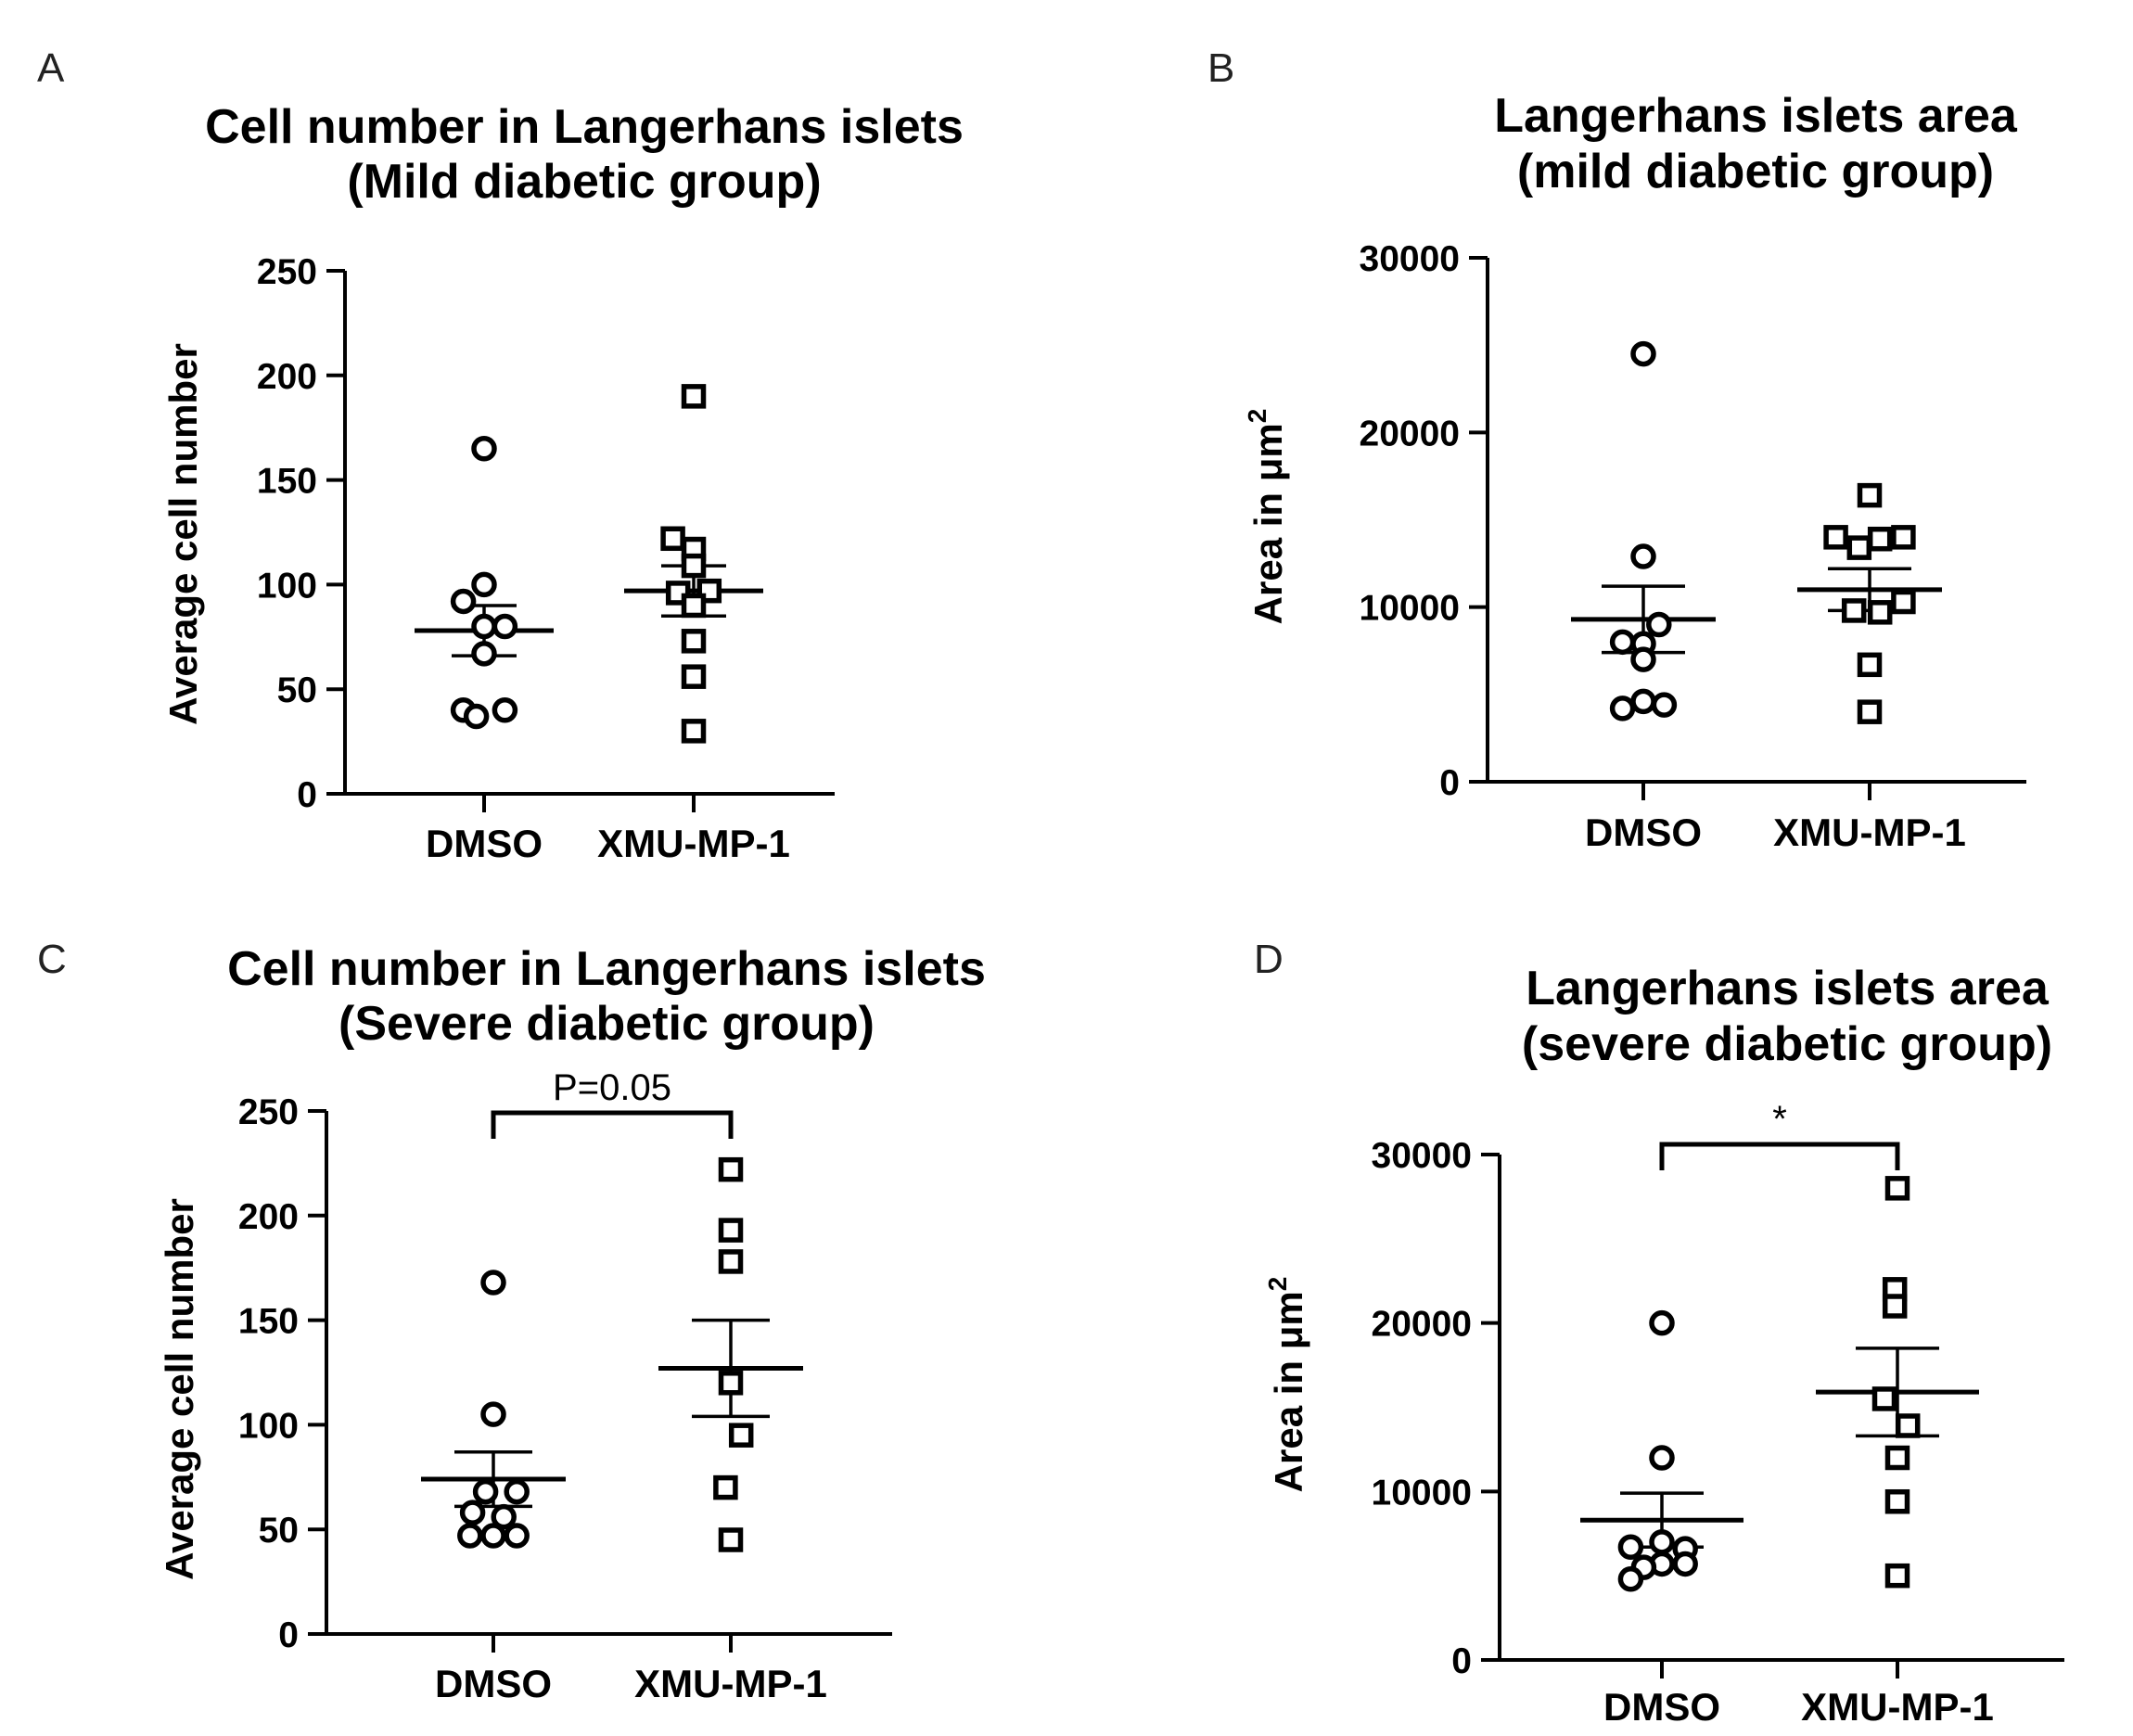  Describe the element at coordinates (1788, 989) in the screenshot. I see `chart-title-line1: Langerhans islets area` at that location.